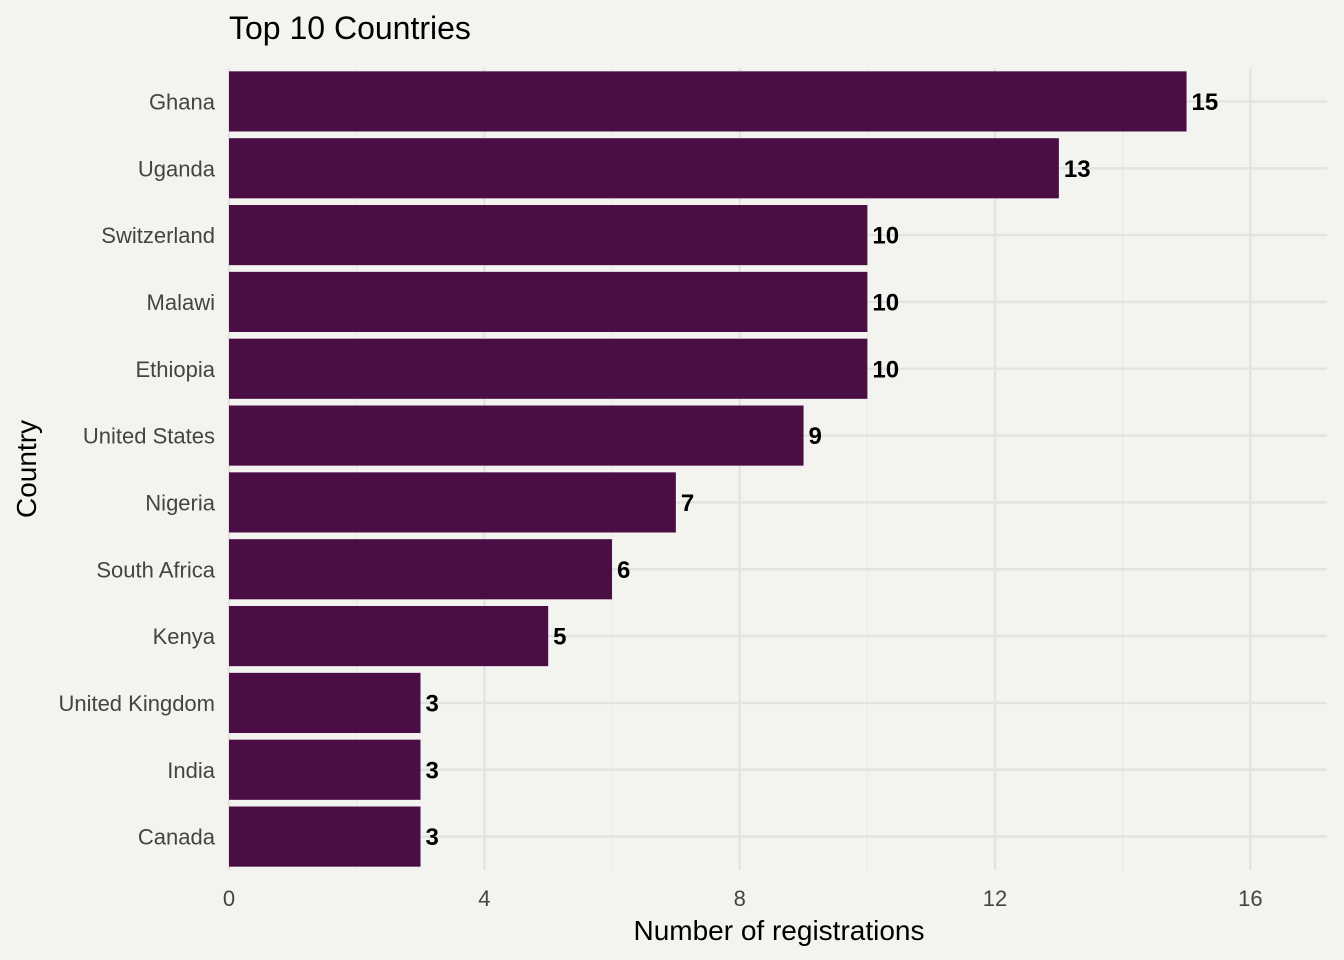  I want to click on x-axis-tick-labels: 0 4 8 12 16, so click(743, 898).